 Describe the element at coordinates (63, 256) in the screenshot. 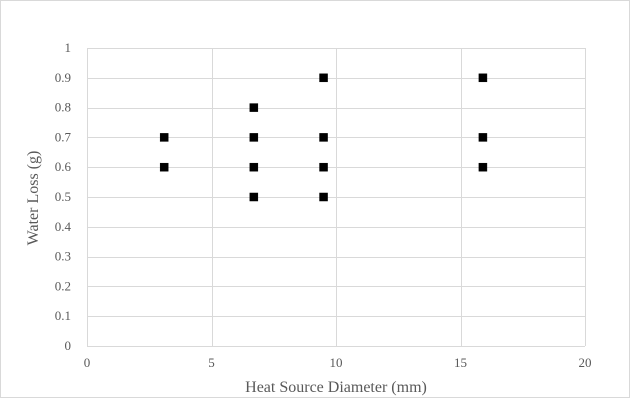

I see `y-tick-label: 0.3` at that location.